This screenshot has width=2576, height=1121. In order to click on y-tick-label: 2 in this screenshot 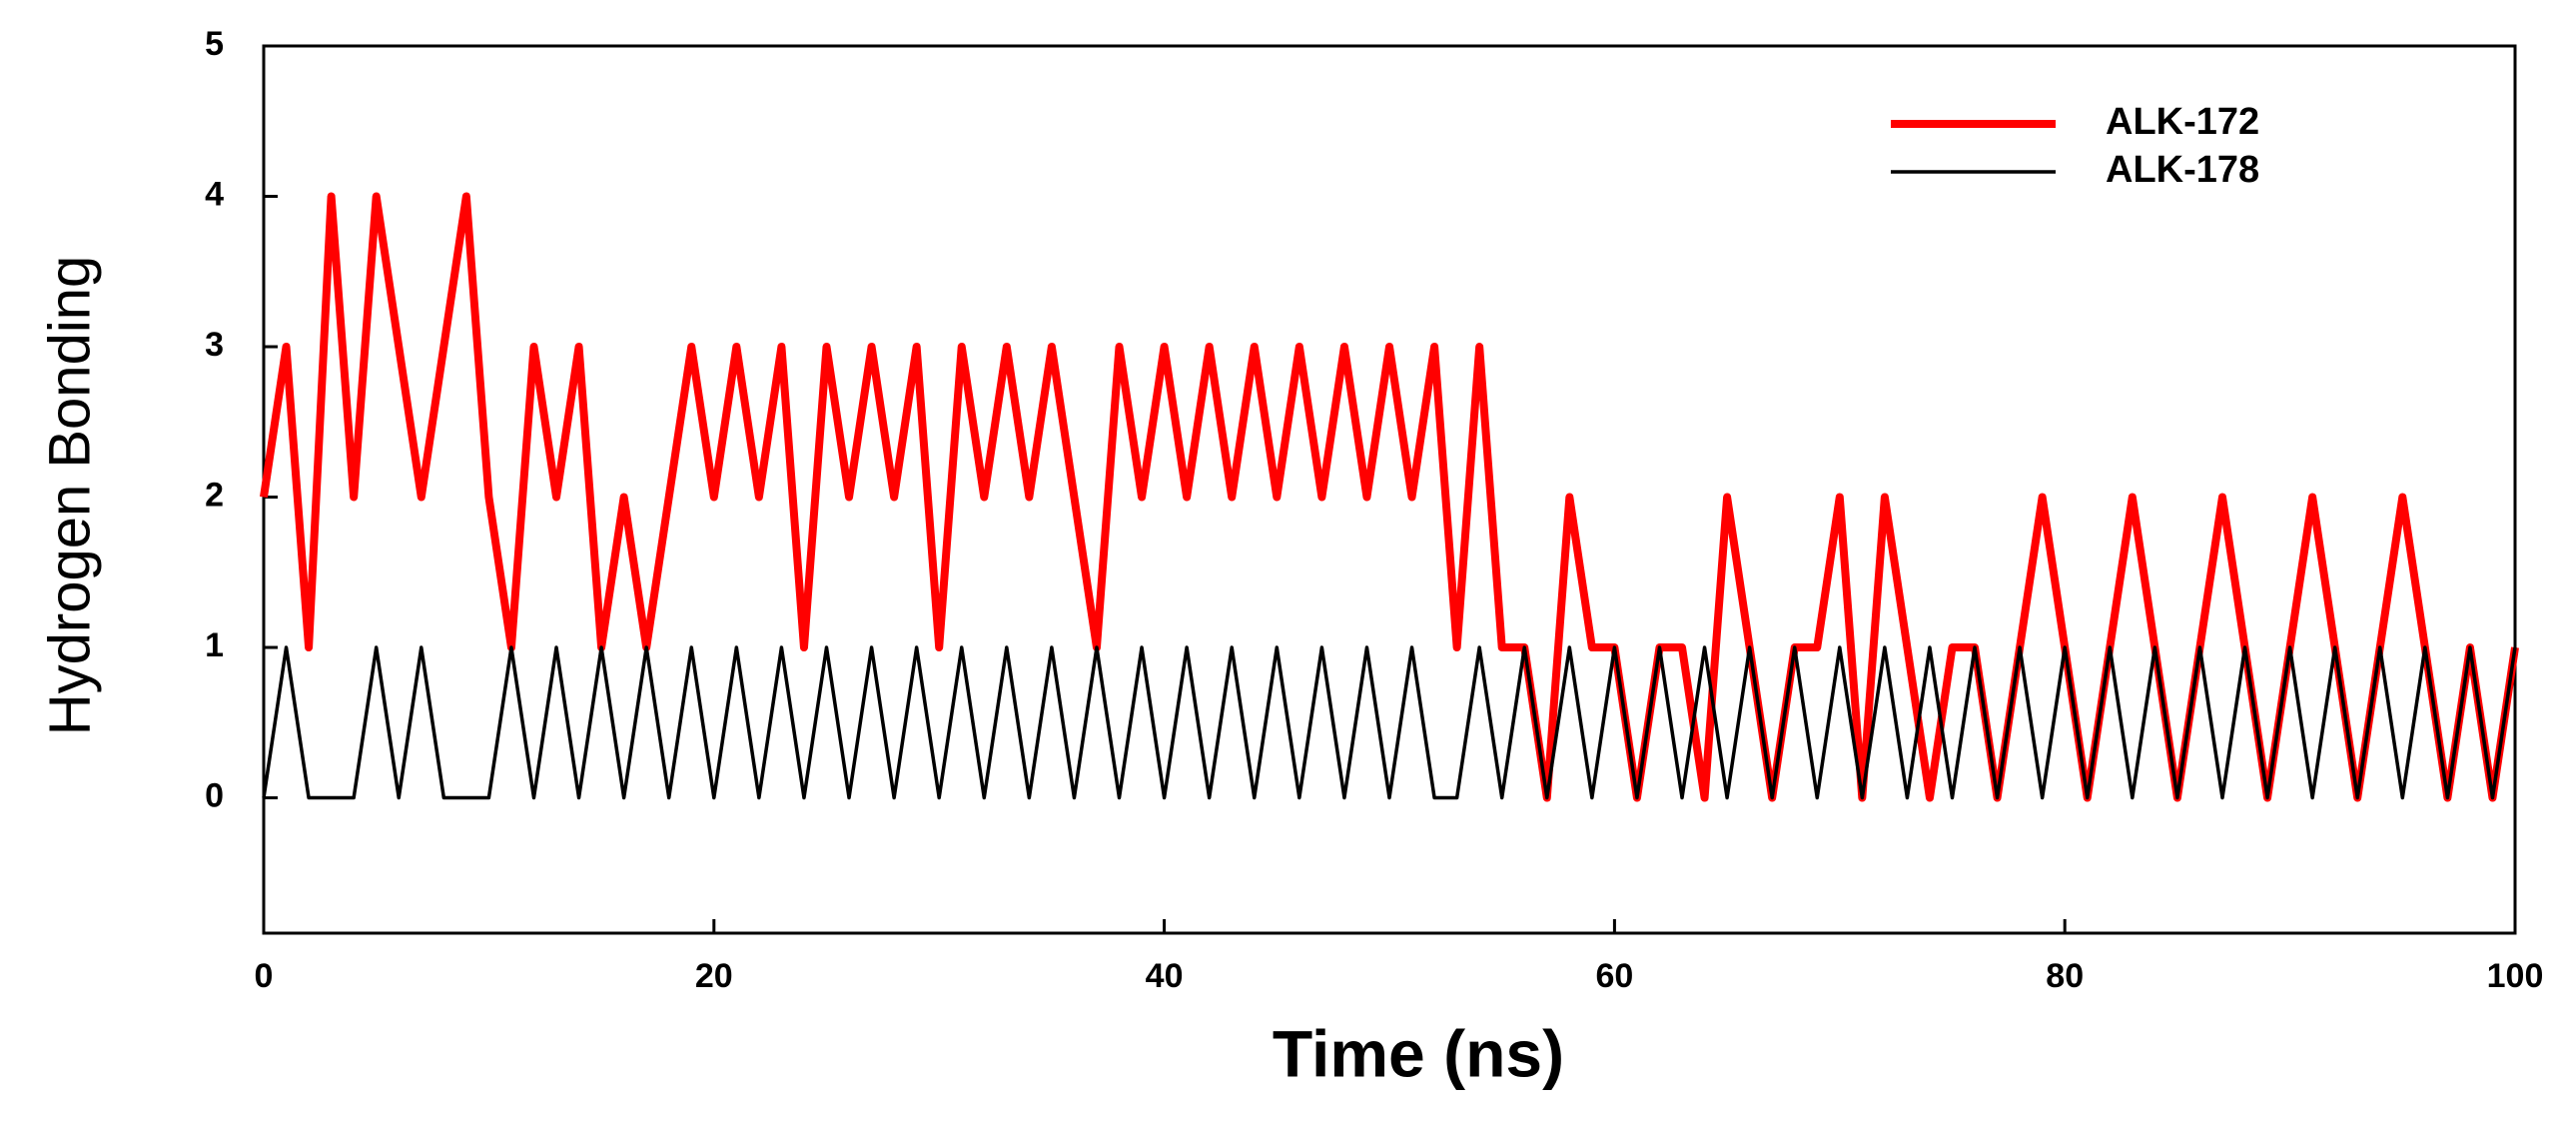, I will do `click(215, 496)`.